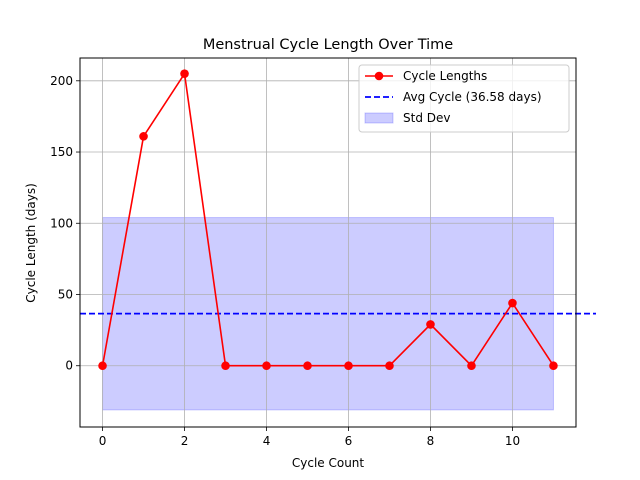 This screenshot has width=640, height=480. Describe the element at coordinates (103, 441) in the screenshot. I see `x-tick-label: 0` at that location.